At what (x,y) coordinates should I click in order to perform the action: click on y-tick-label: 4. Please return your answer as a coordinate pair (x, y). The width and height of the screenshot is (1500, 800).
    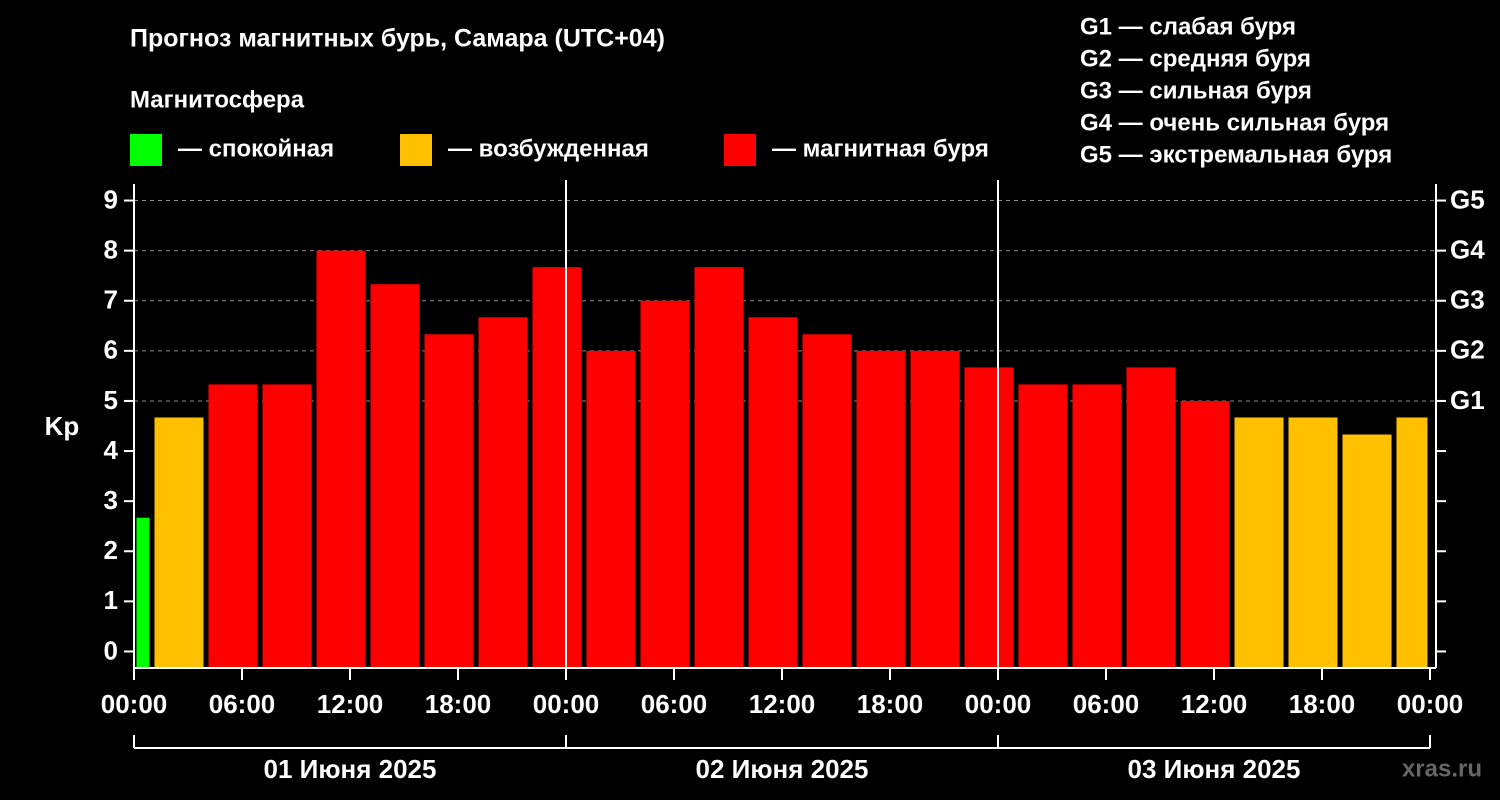
    Looking at the image, I should click on (111, 450).